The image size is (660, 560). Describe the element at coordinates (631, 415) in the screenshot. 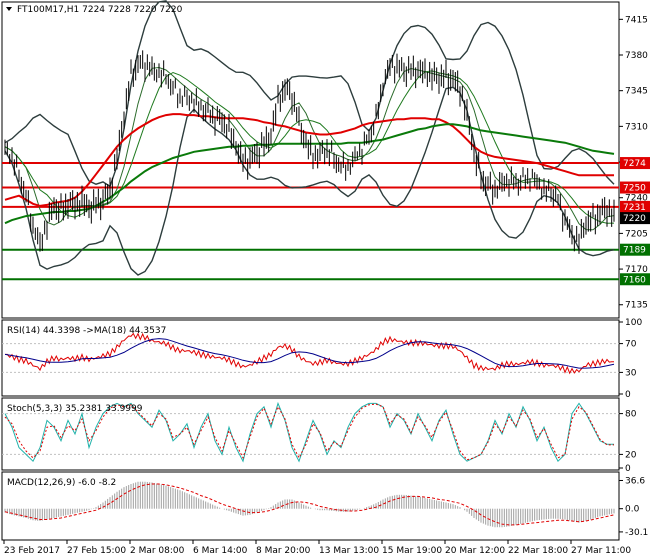

I see `stoch-tick-label: 80` at that location.